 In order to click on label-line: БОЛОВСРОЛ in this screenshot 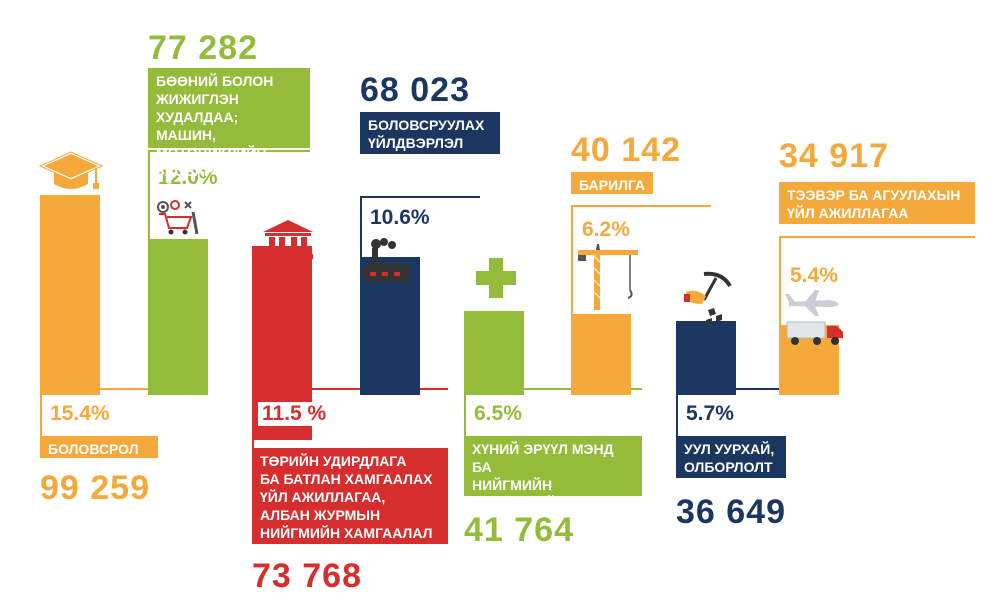, I will do `click(93, 449)`.